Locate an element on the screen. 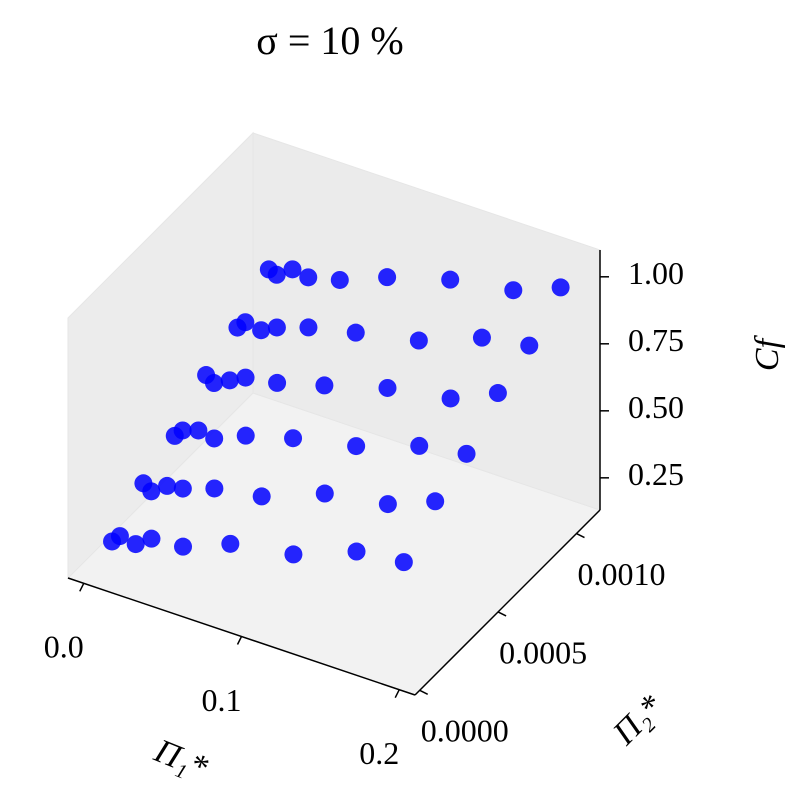 This screenshot has height=794, width=794. x-tick-label: 0.1 is located at coordinates (222, 700).